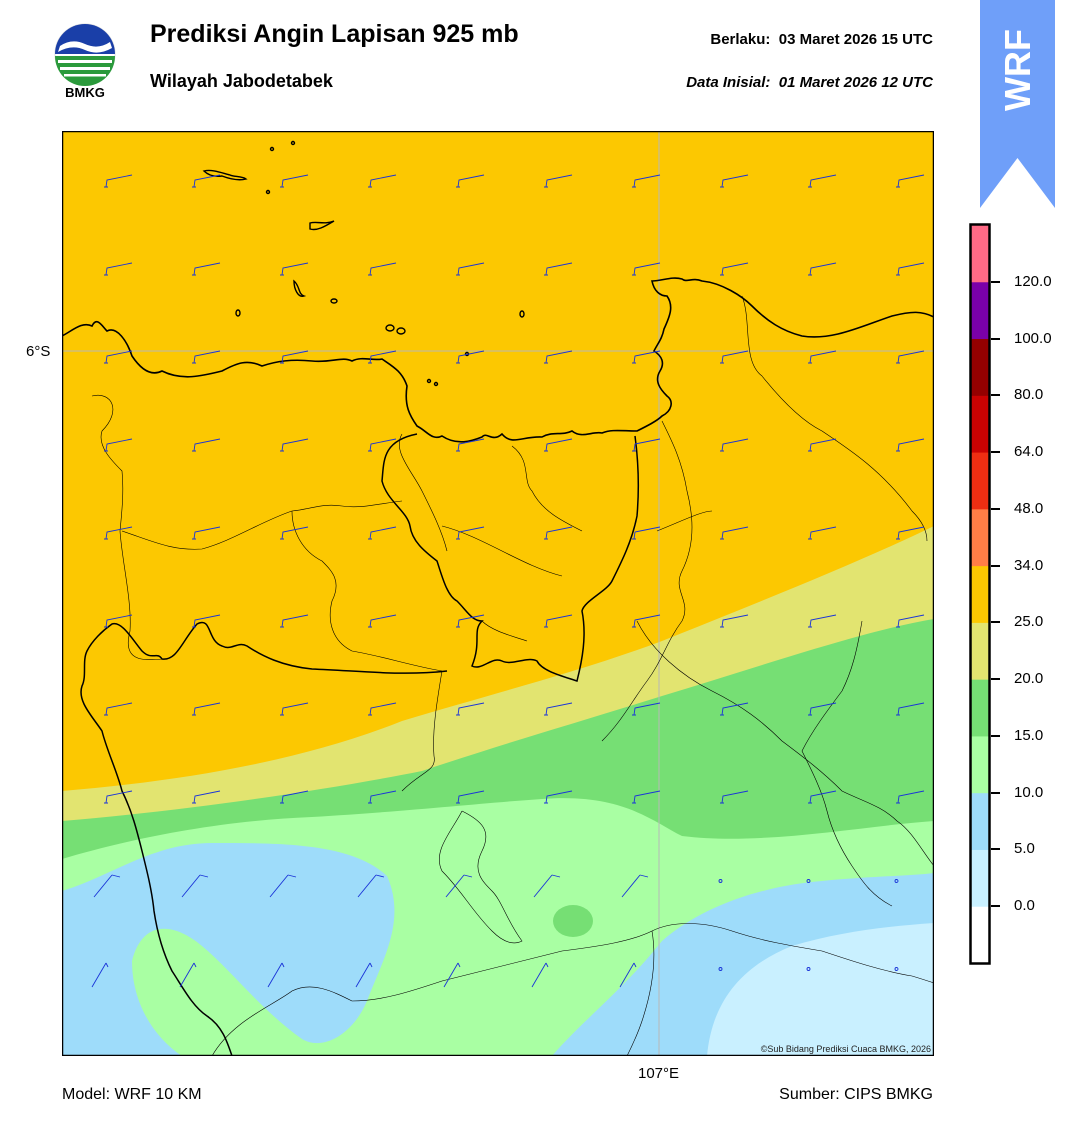 The width and height of the screenshot is (1081, 1128). Describe the element at coordinates (1024, 906) in the screenshot. I see `colorbar-label: 0.0` at that location.